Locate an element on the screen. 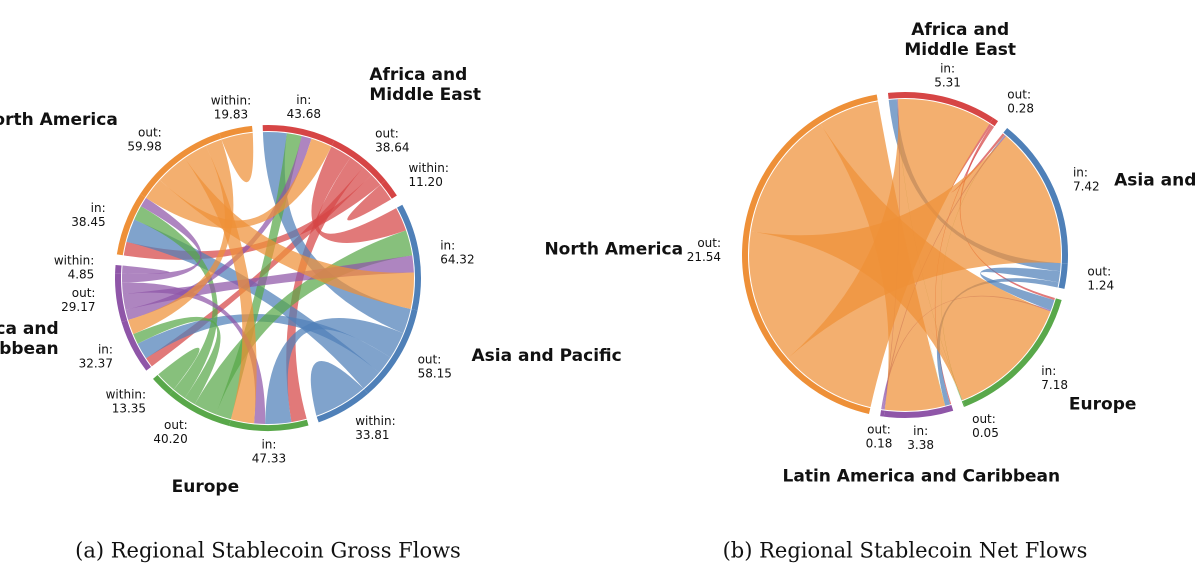 This screenshot has width=1200, height=586. segment-value: 58.15 is located at coordinates (435, 373).